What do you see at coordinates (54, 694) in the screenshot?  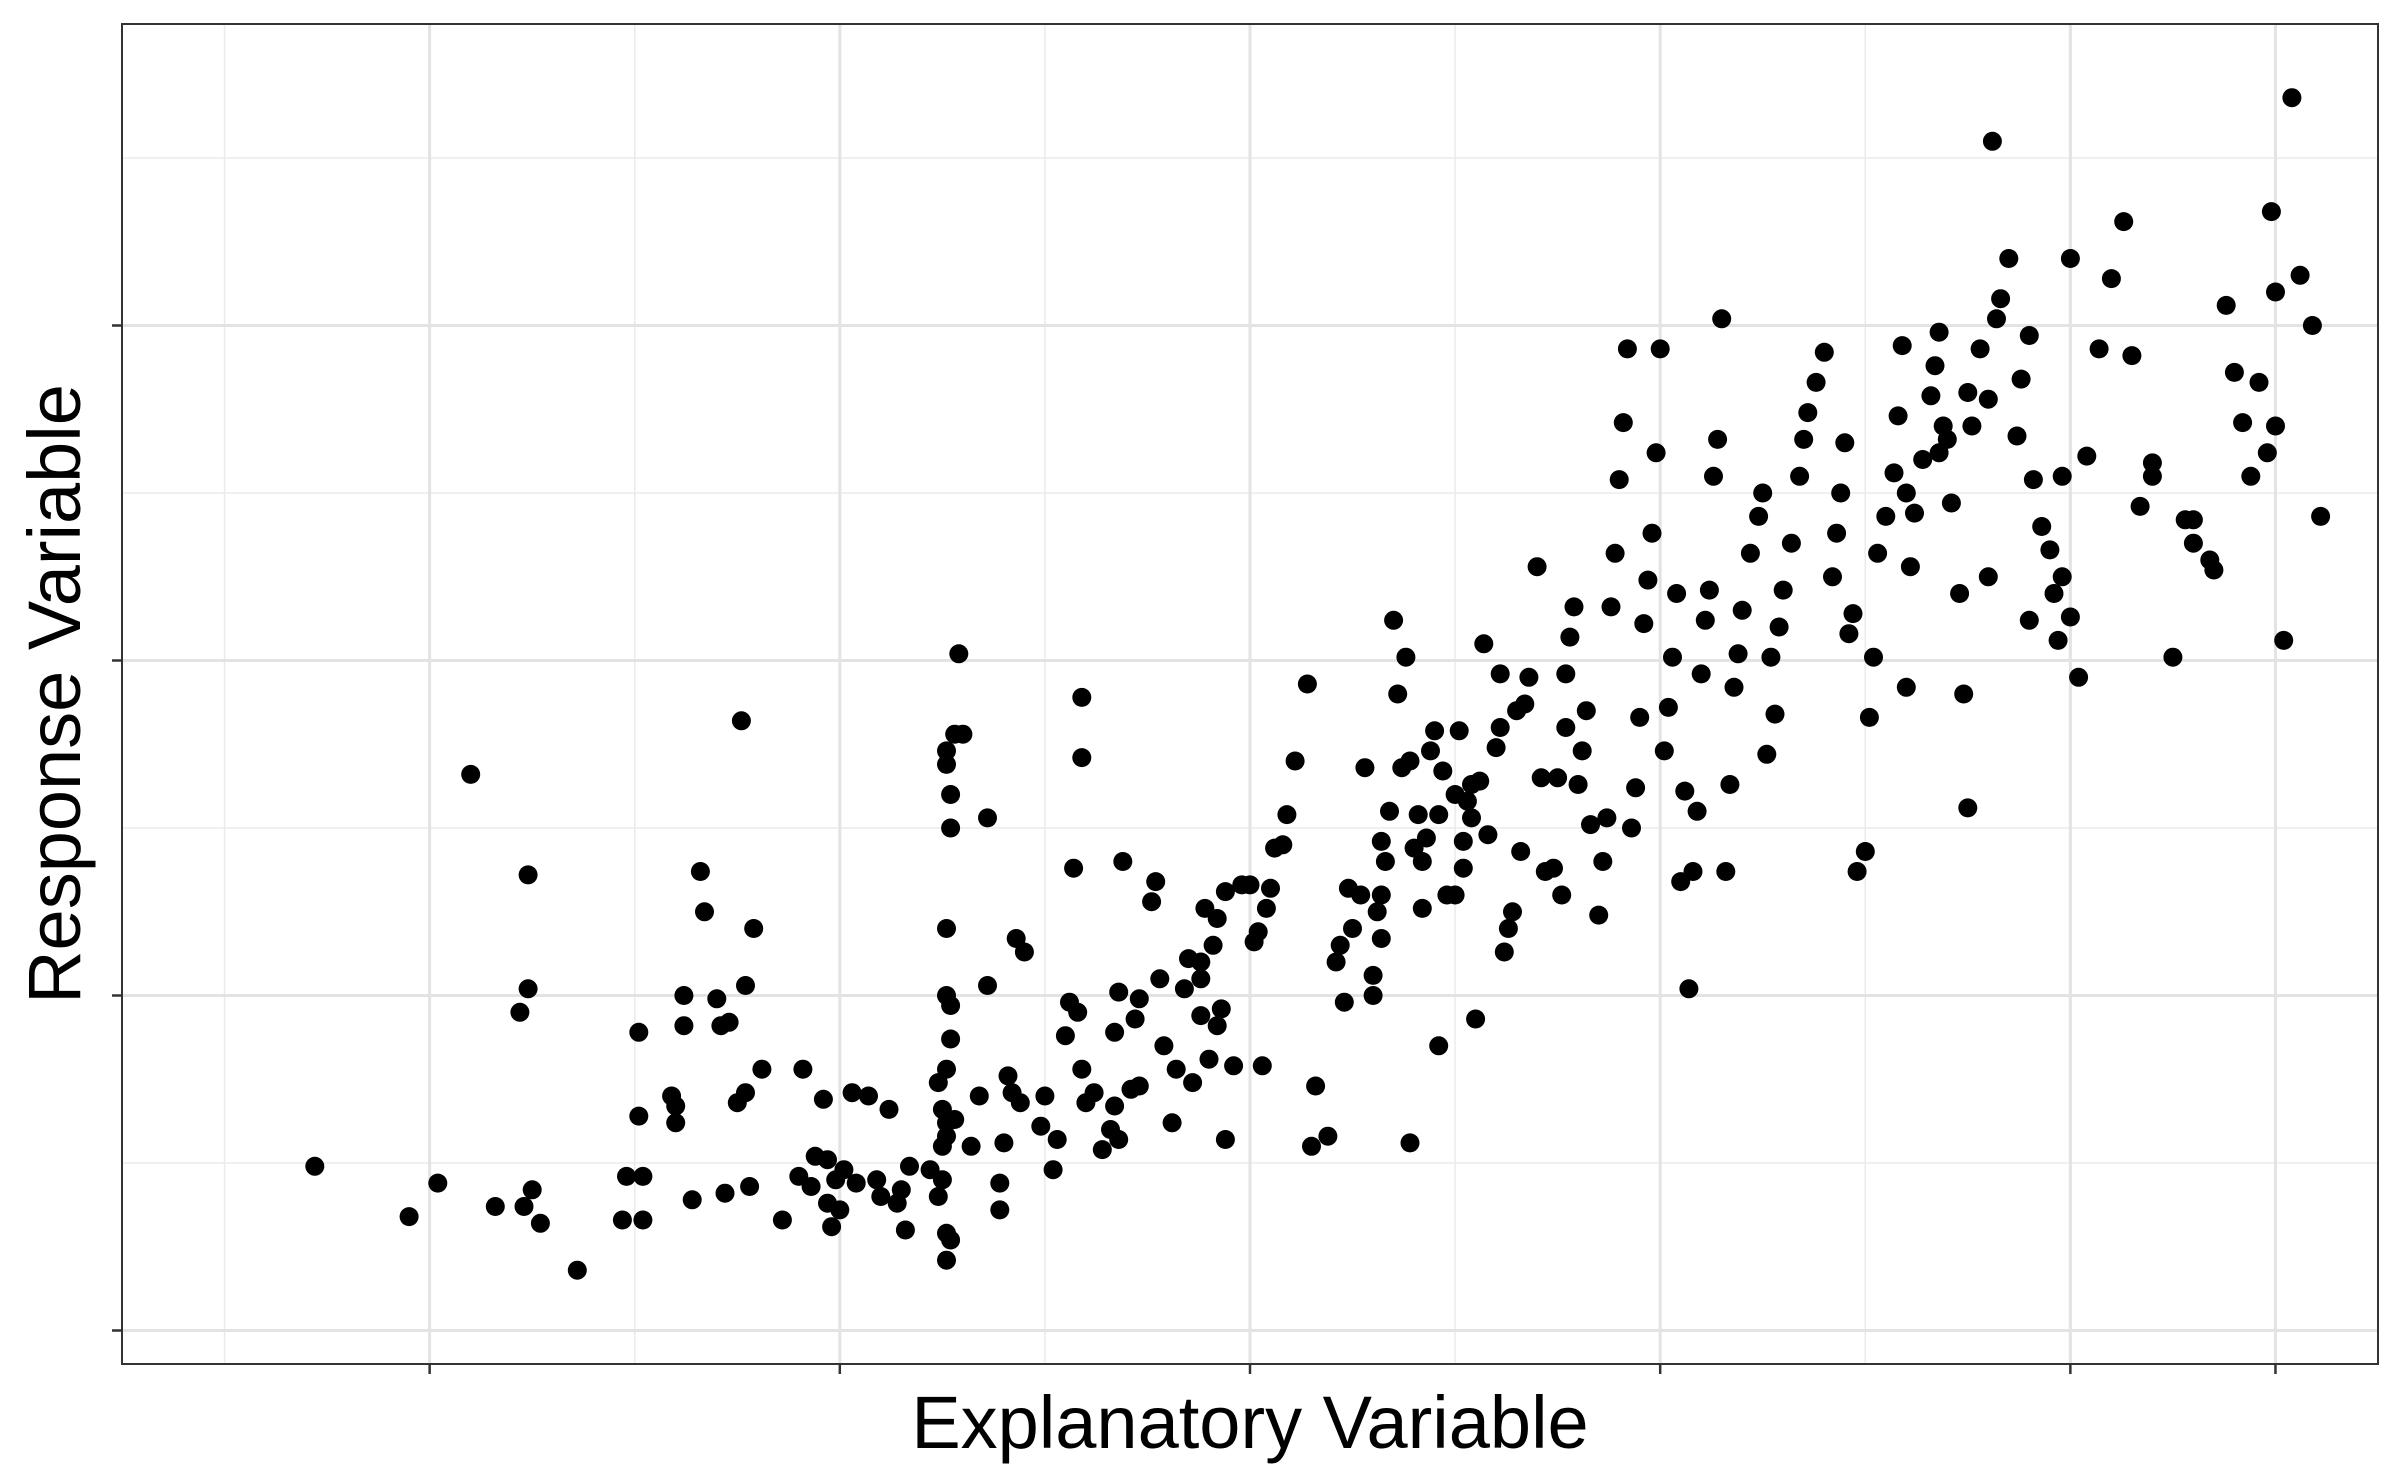 I see `y-axis-title: Response Variable` at bounding box center [54, 694].